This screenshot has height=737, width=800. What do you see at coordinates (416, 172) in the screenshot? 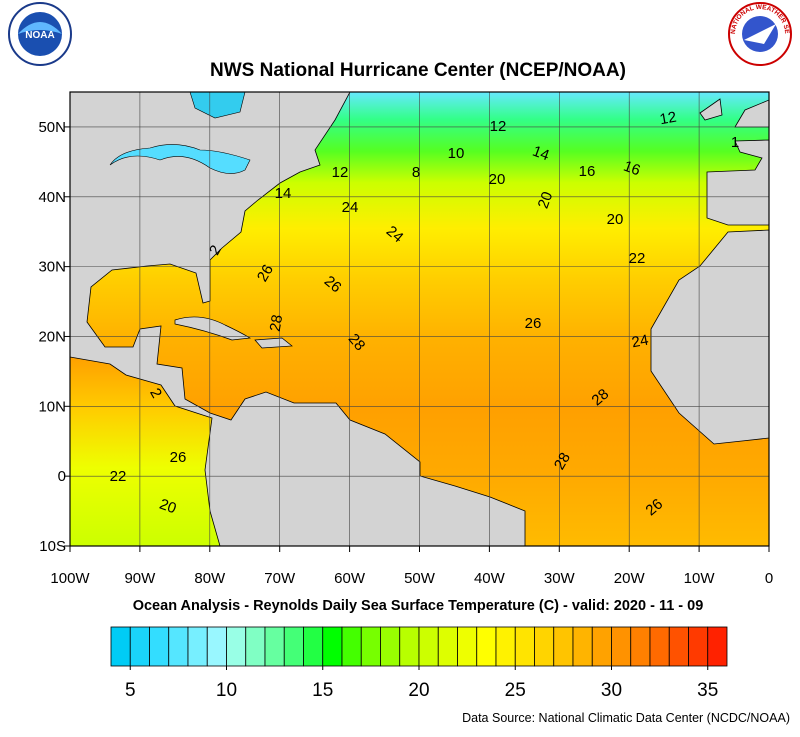
I see `contour-label: 8` at bounding box center [416, 172].